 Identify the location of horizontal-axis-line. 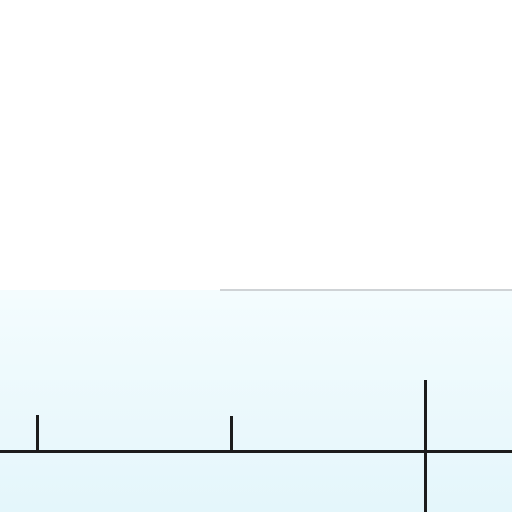
(256, 451).